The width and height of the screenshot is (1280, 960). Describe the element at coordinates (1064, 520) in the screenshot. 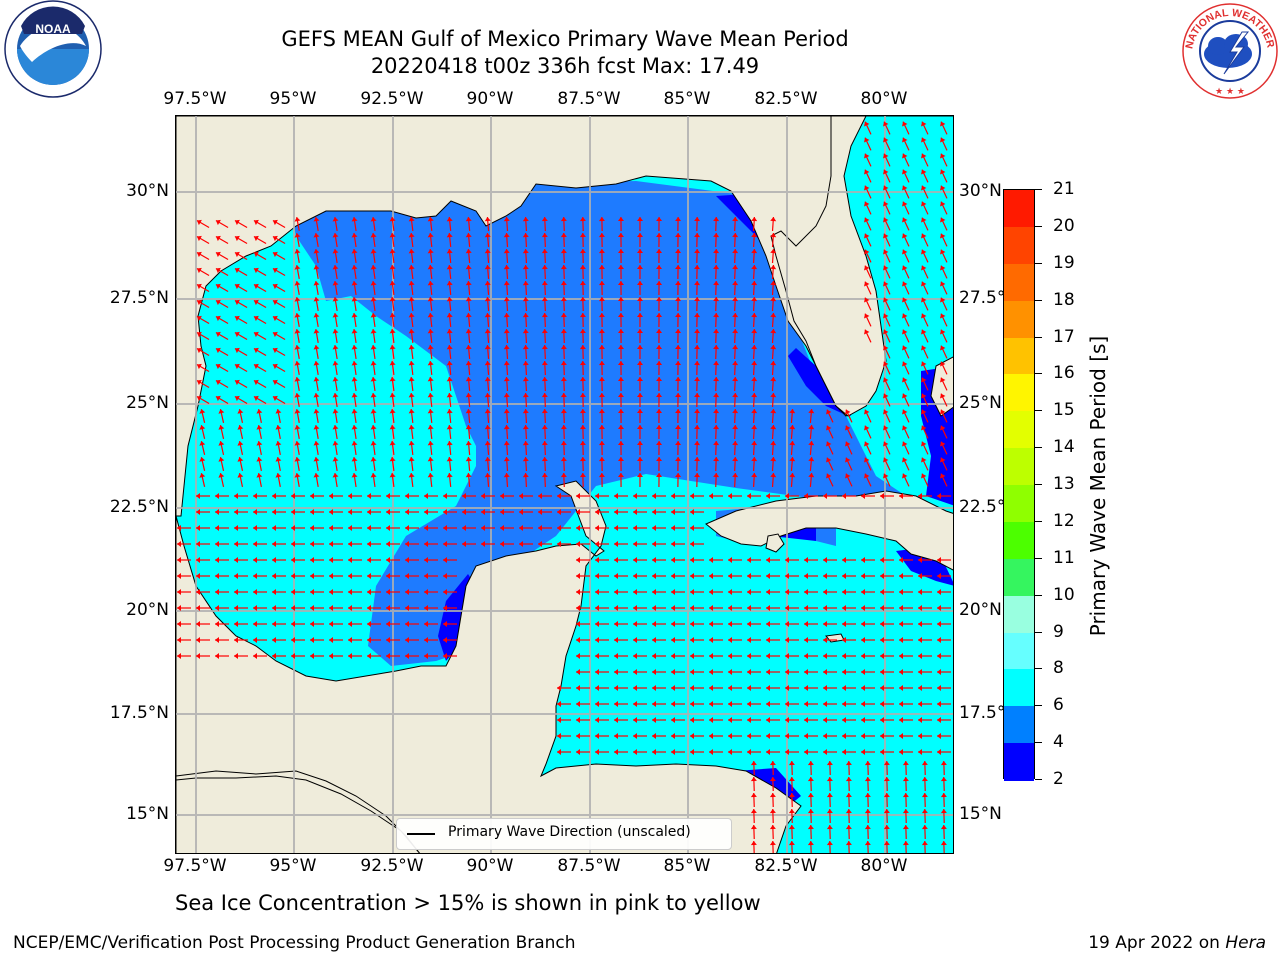

I see `colorbar-tick-label: 12` at that location.